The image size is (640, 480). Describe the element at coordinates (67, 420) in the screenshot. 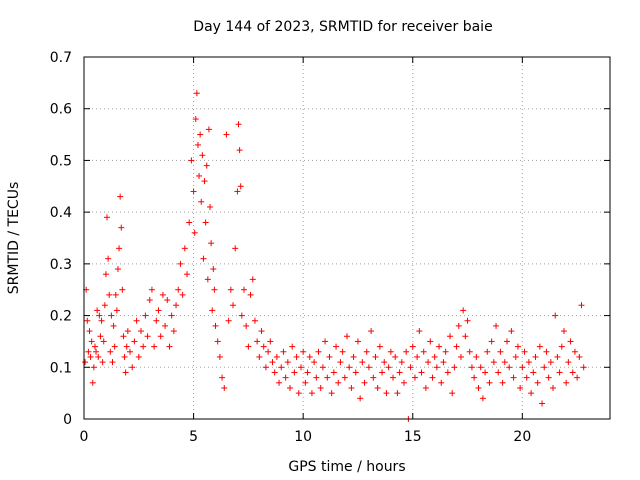

I see `y-tick-label: 0` at that location.